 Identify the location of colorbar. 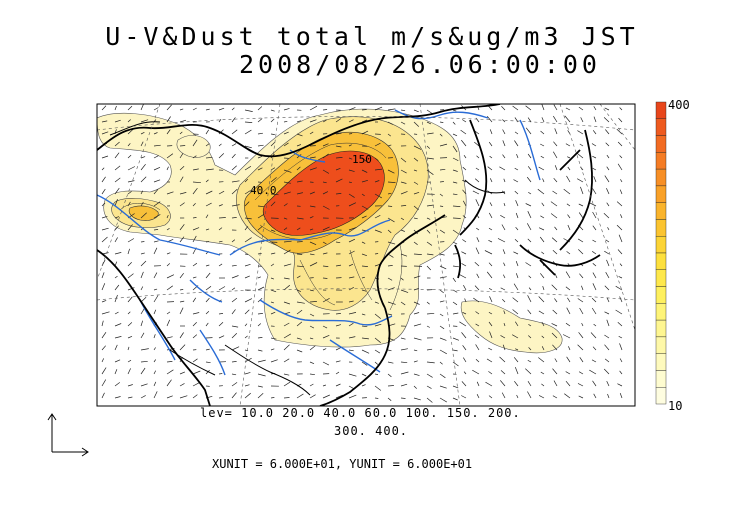
(661, 253).